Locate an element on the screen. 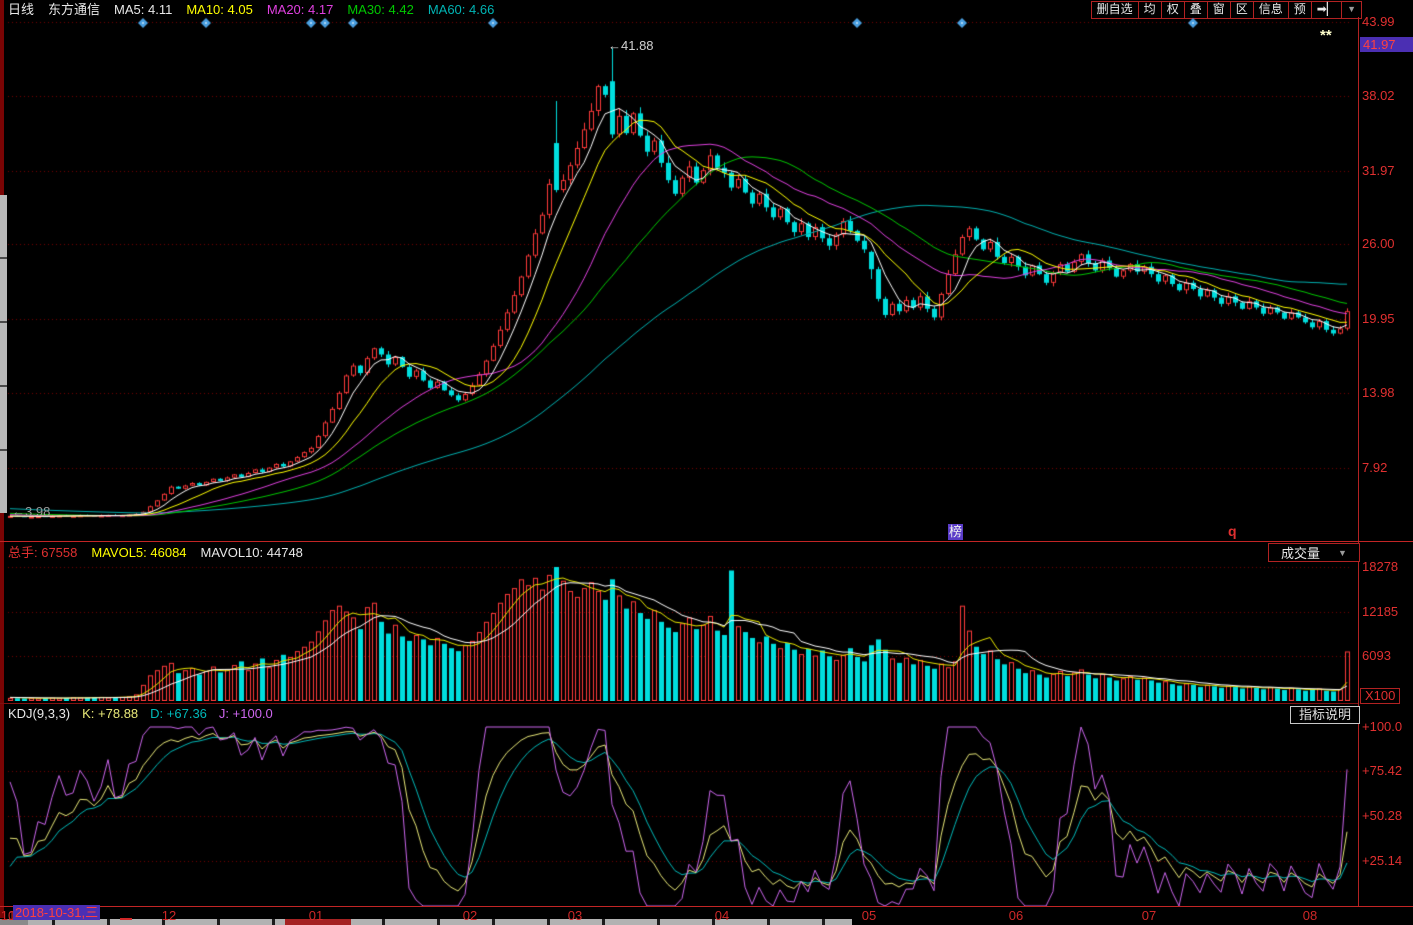  month-label-02: 02 is located at coordinates (470, 915).